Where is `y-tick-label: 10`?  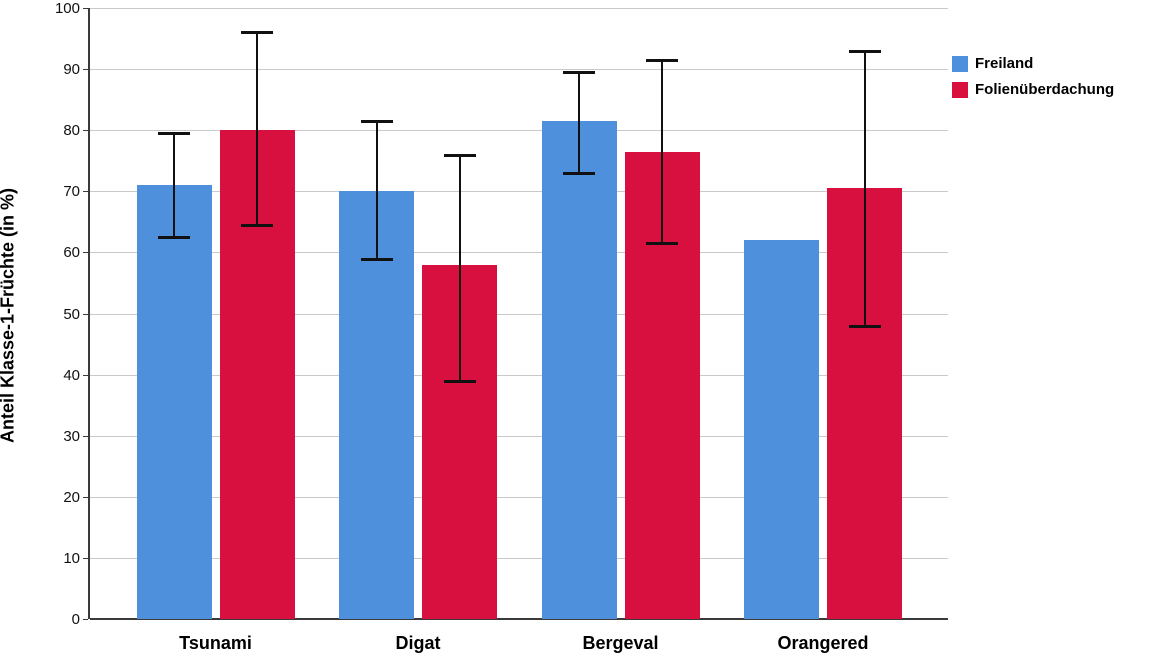 y-tick-label: 10 is located at coordinates (71, 558).